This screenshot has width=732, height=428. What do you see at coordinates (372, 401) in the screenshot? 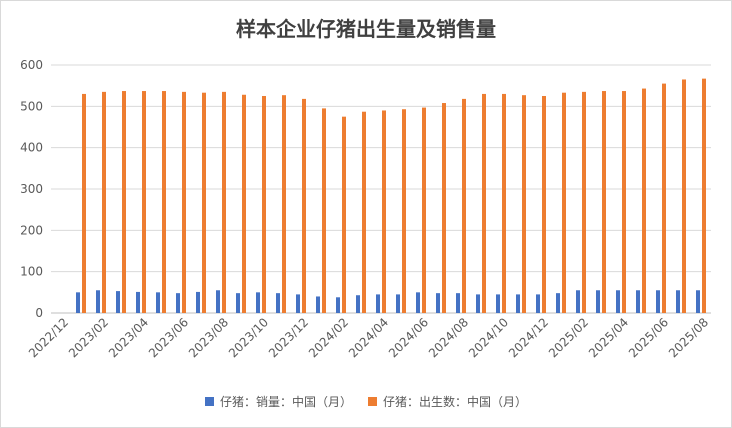
I see `legend-swatch-births` at bounding box center [372, 401].